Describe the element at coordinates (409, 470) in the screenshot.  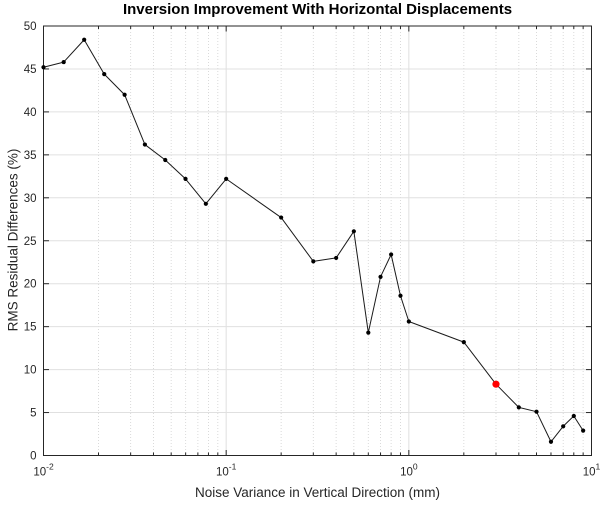
I see `x-tick-label: 10⁰` at that location.